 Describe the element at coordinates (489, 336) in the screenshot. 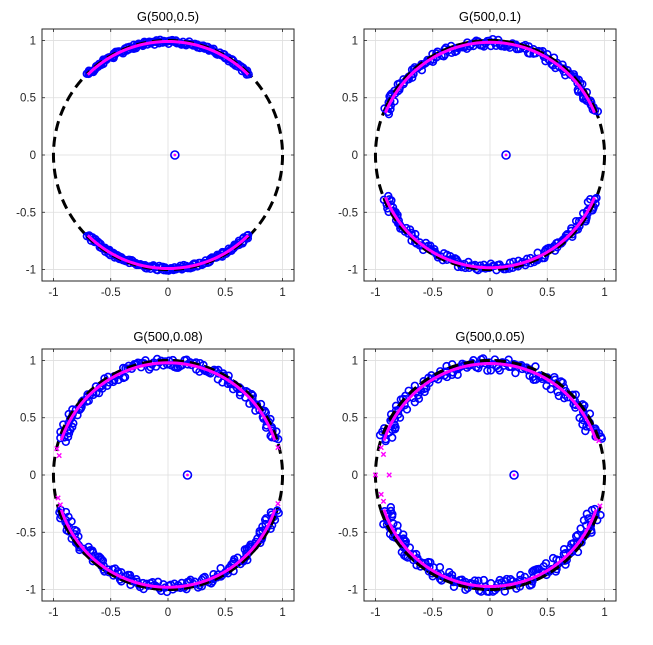

I see `panel-title: G(500,0.05)` at that location.